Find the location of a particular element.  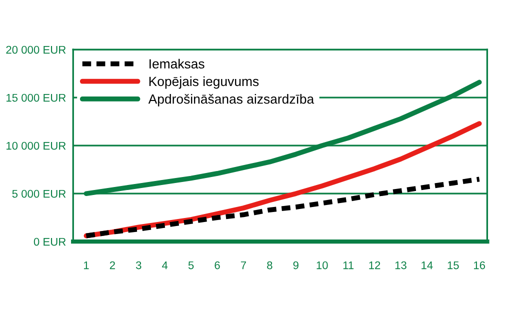

x-tick-label: 12 is located at coordinates (374, 265).